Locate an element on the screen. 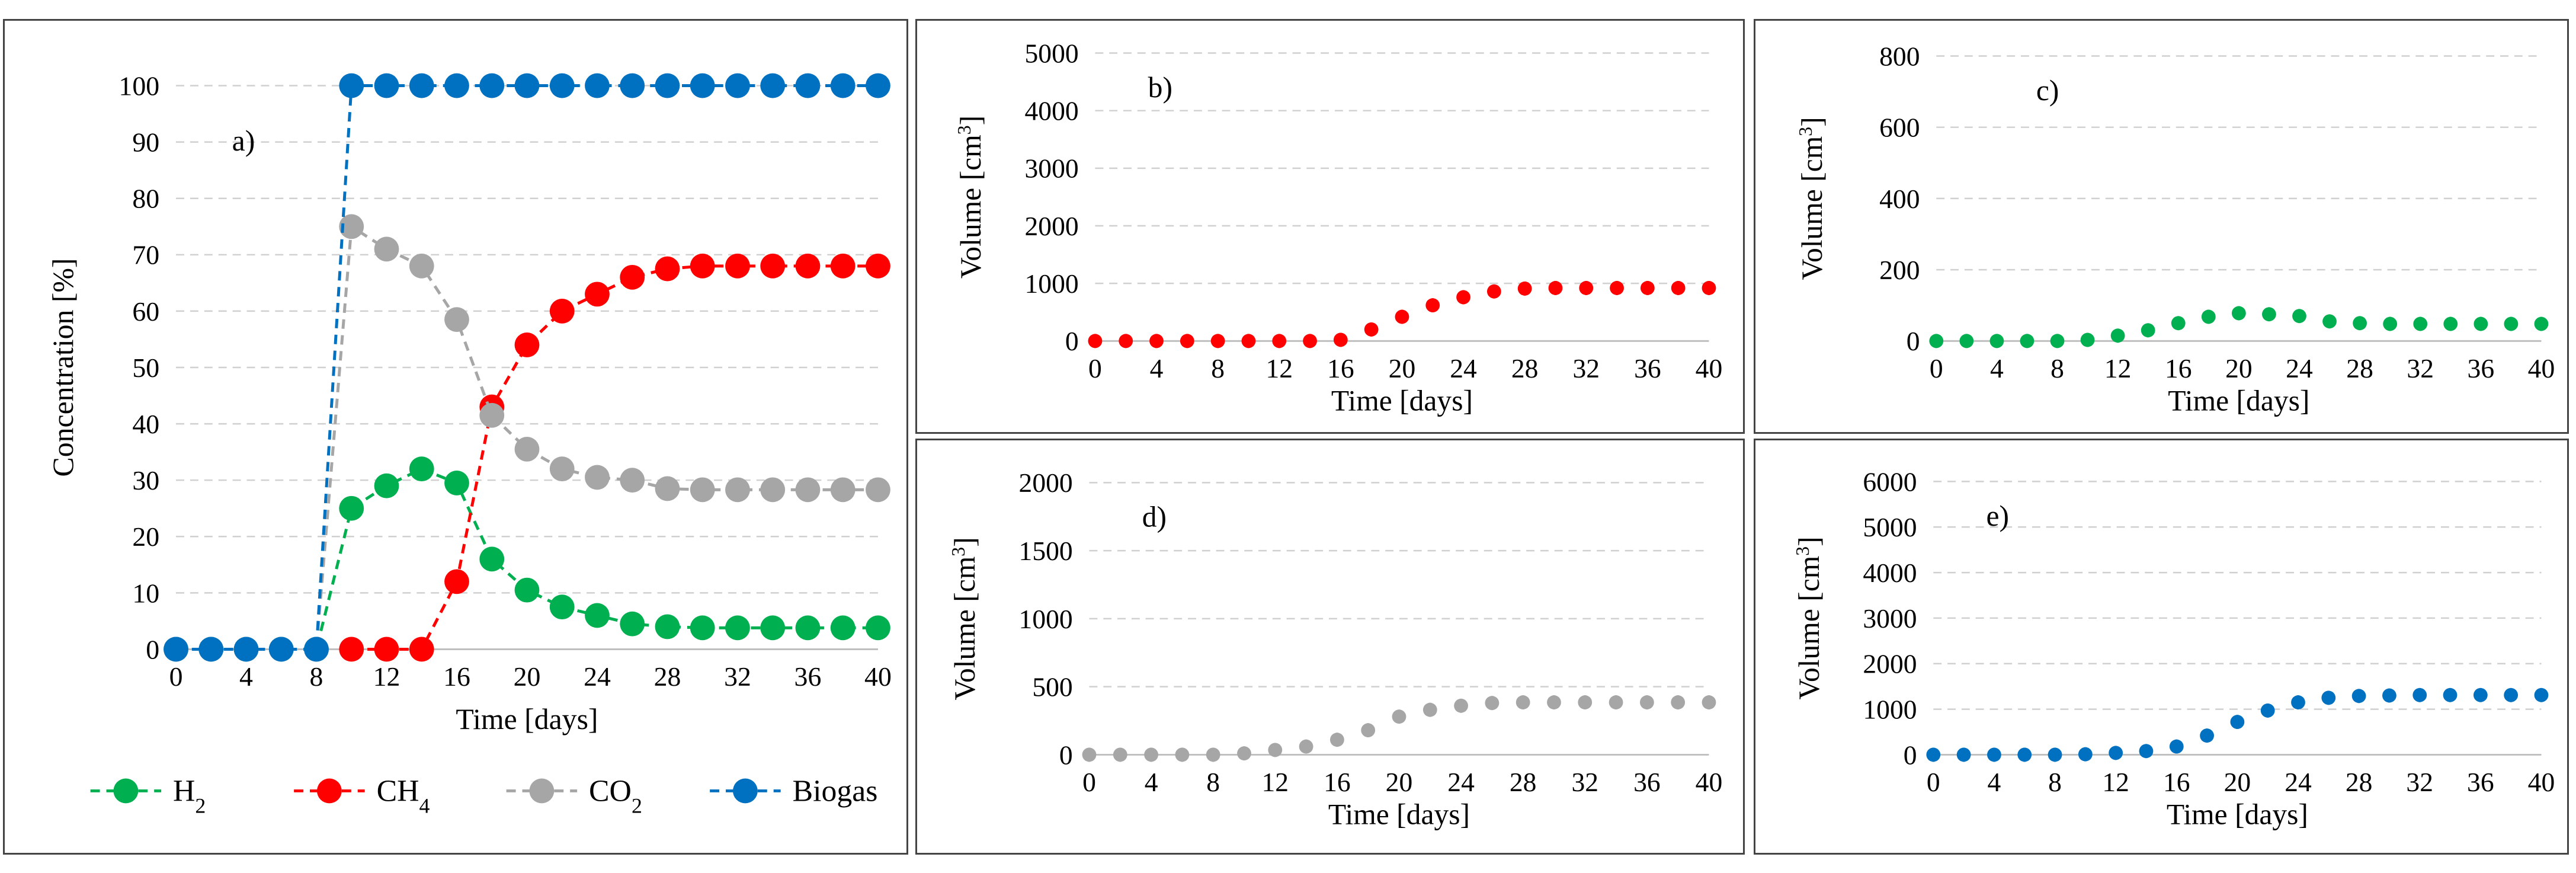  y-tick-label: 3000 is located at coordinates (1890, 618).